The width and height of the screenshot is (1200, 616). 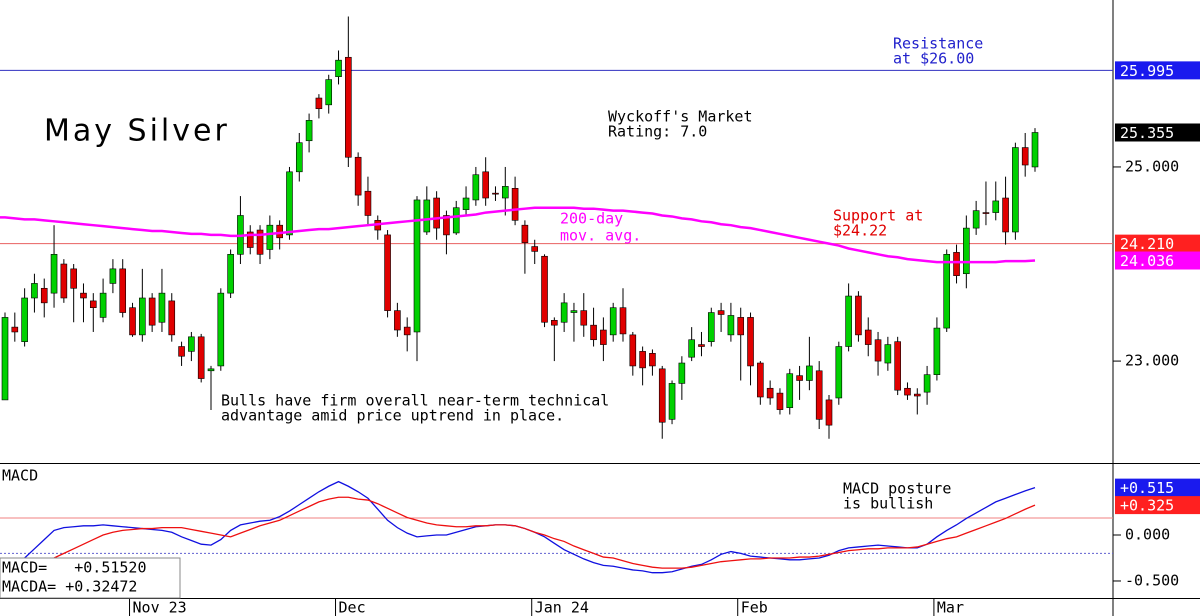 I want to click on readout-box, so click(x=90, y=578).